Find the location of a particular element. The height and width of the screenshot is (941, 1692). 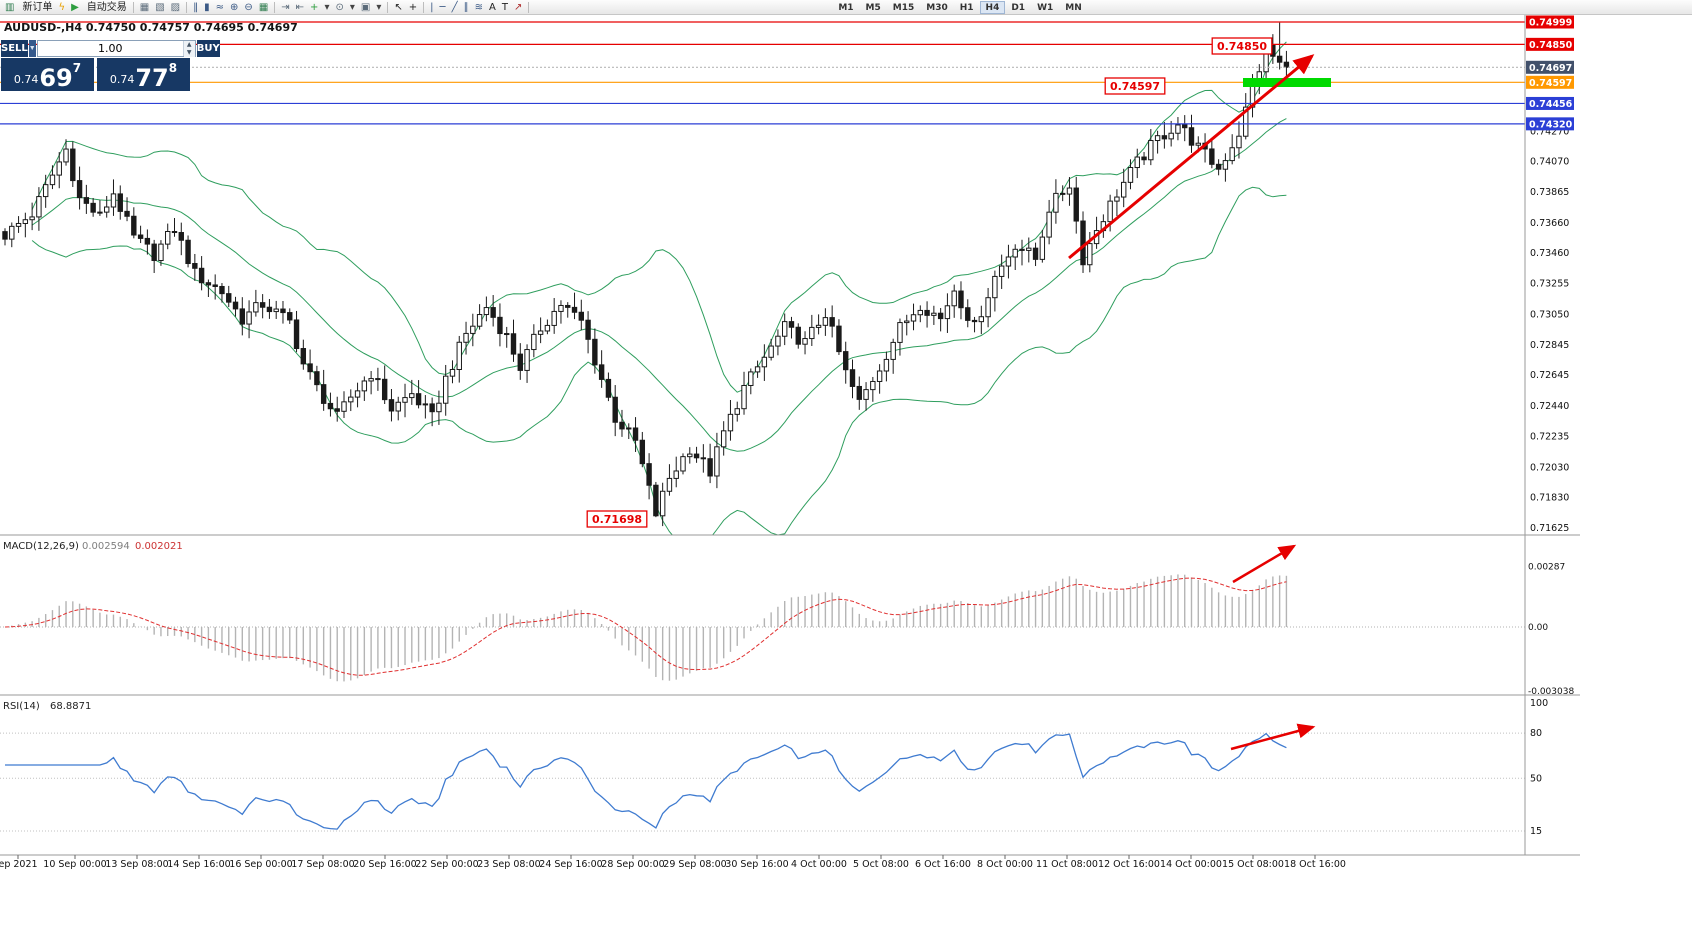

svg-text: 0.73865 is located at coordinates (1549, 192).